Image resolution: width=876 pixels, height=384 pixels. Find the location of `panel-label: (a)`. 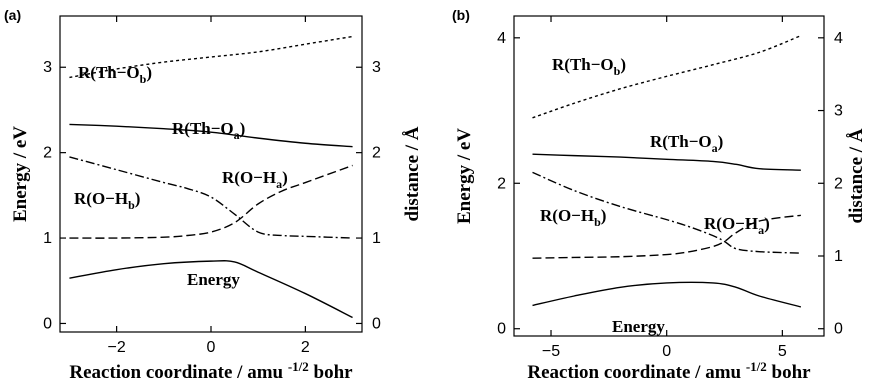

panel-label: (a) is located at coordinates (12, 15).